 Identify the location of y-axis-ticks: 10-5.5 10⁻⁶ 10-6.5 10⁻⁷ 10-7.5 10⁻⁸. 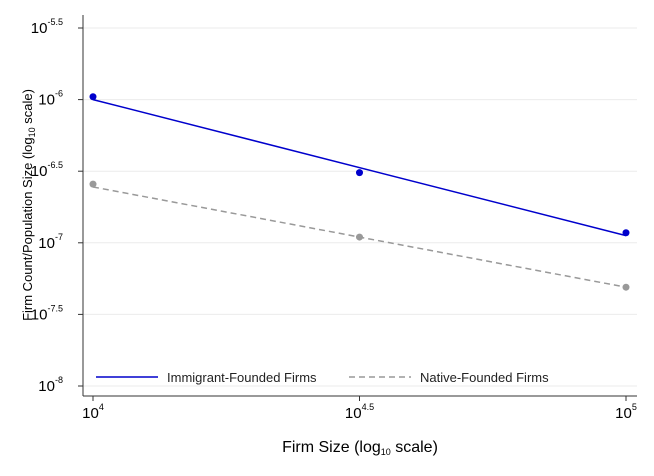
(57, 206).